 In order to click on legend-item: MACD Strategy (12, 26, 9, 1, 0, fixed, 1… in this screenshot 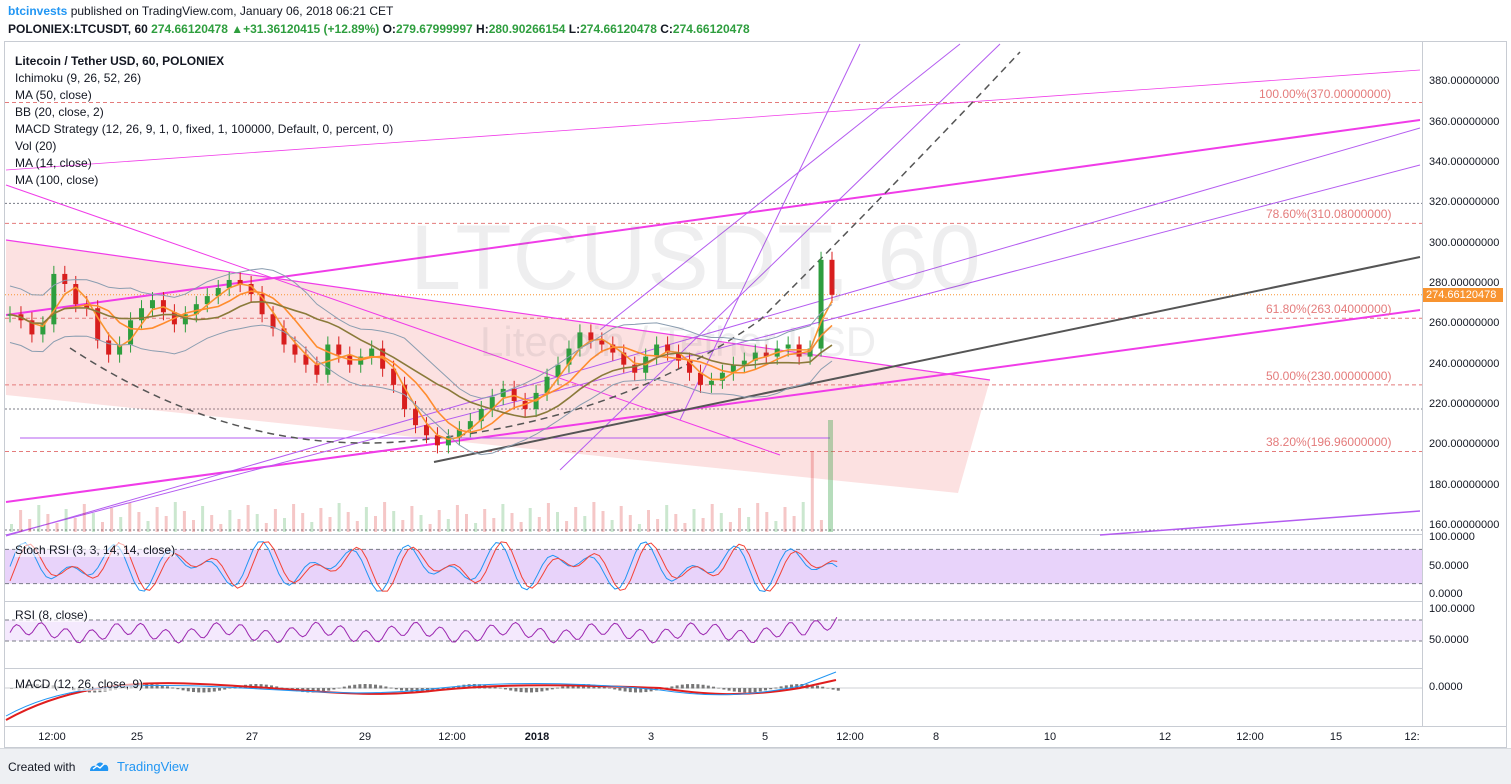, I will do `click(204, 129)`.